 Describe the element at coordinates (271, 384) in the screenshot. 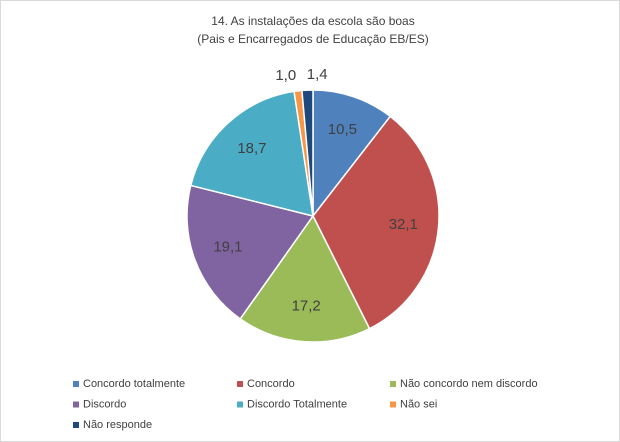

I see `legend-label: Concordo` at that location.